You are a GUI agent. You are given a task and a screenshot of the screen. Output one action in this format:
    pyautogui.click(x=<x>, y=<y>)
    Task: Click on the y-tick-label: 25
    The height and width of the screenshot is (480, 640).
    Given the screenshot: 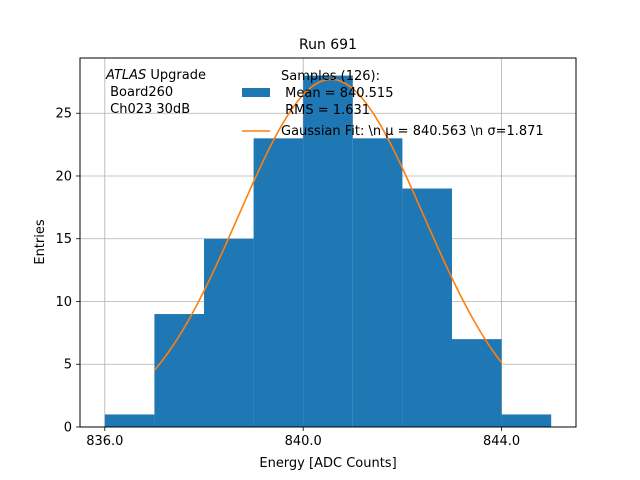 What is the action you would take?
    pyautogui.click(x=63, y=114)
    